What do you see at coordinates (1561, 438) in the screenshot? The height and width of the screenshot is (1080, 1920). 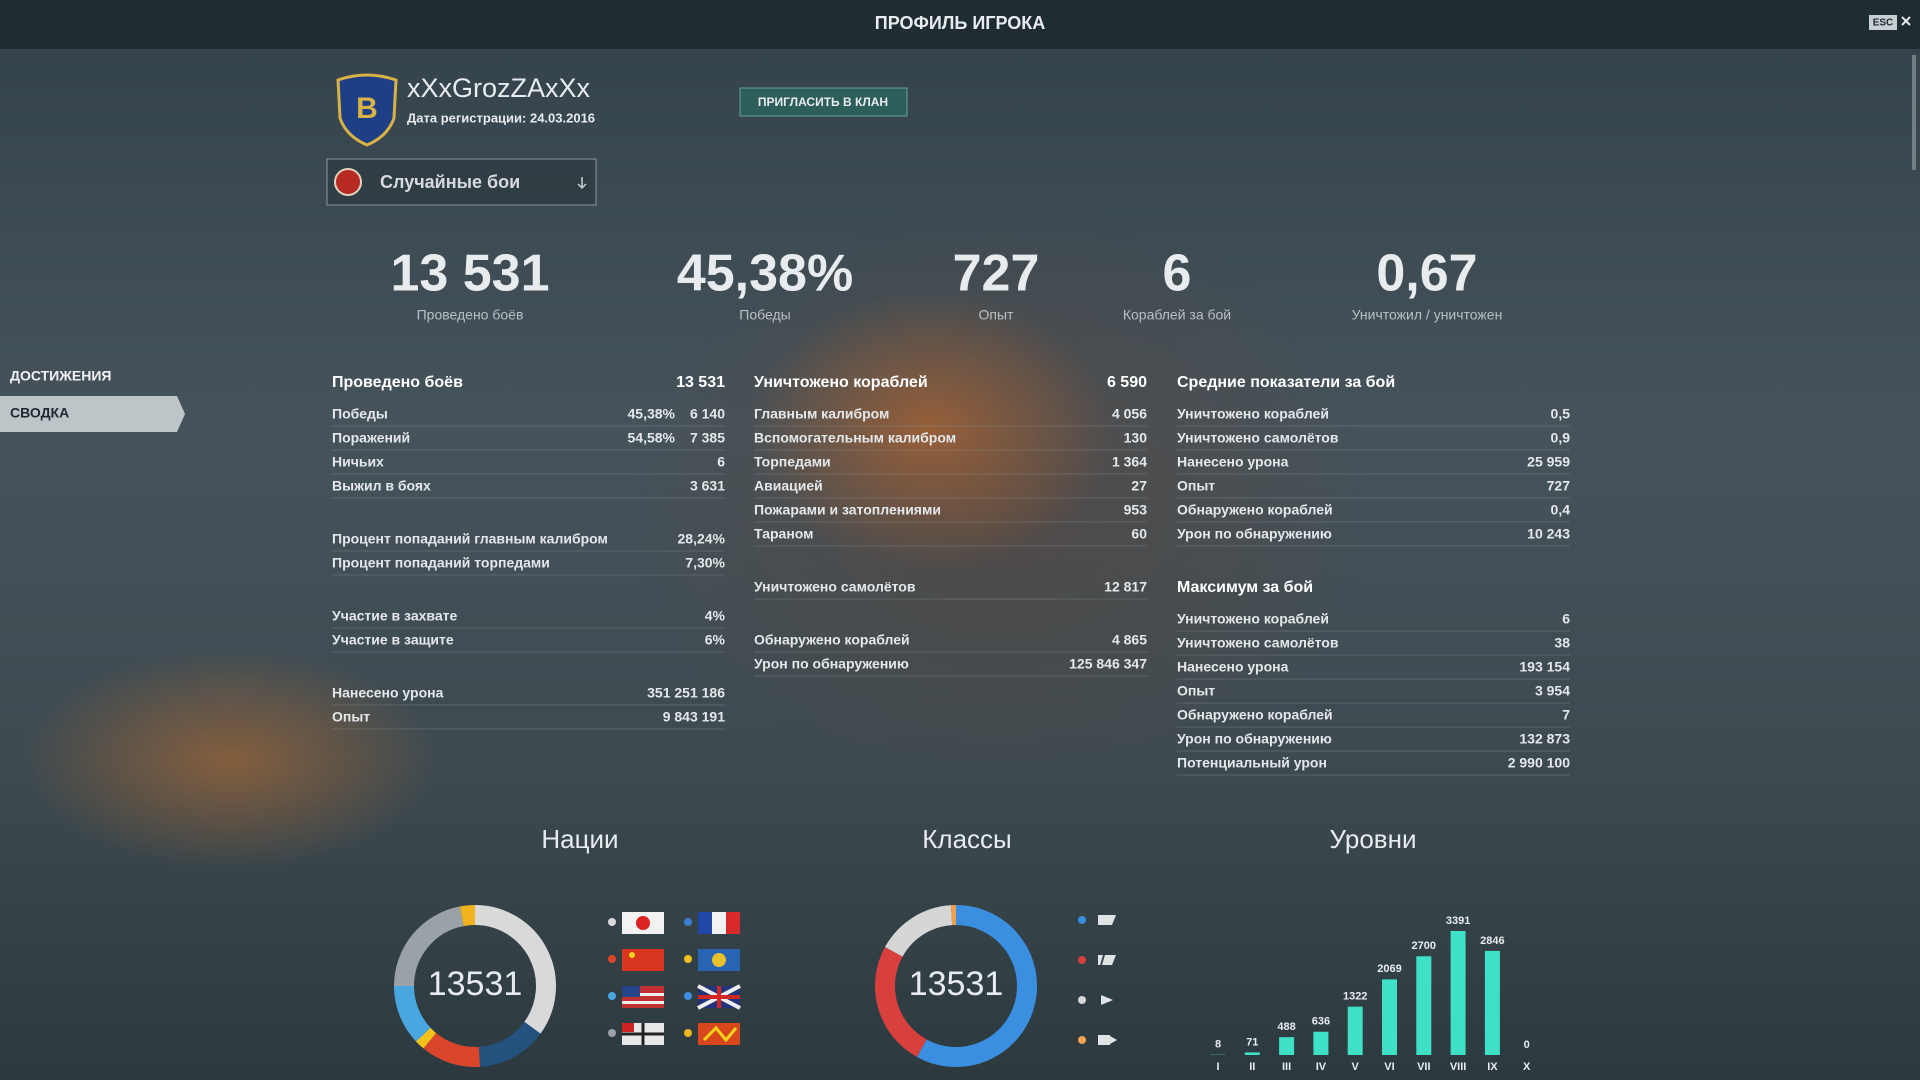 I see `stat-value: 0,9` at bounding box center [1561, 438].